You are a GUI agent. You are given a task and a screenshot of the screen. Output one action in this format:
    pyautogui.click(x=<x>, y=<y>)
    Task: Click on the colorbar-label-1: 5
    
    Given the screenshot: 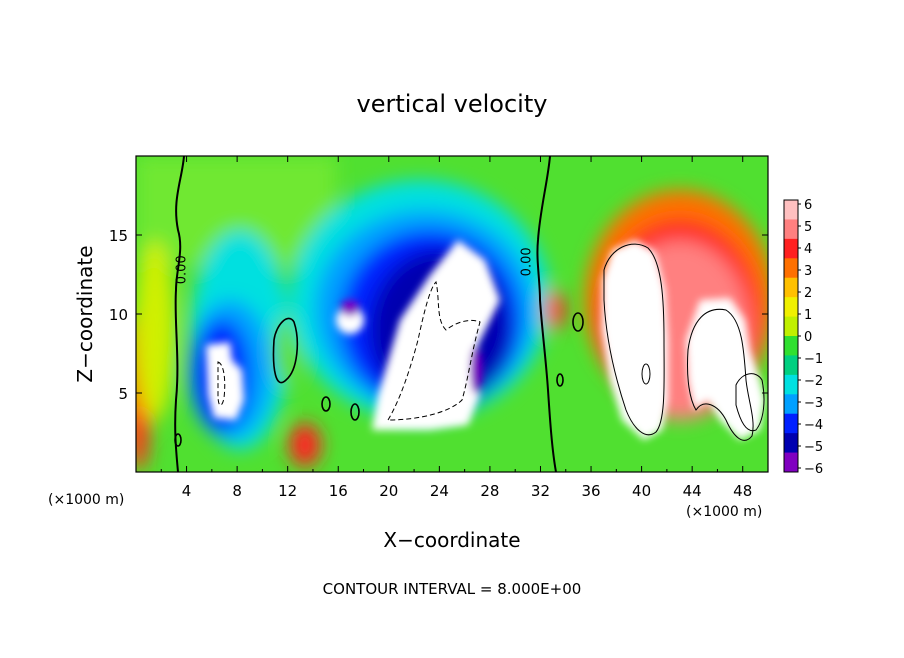 What is the action you would take?
    pyautogui.click(x=808, y=227)
    